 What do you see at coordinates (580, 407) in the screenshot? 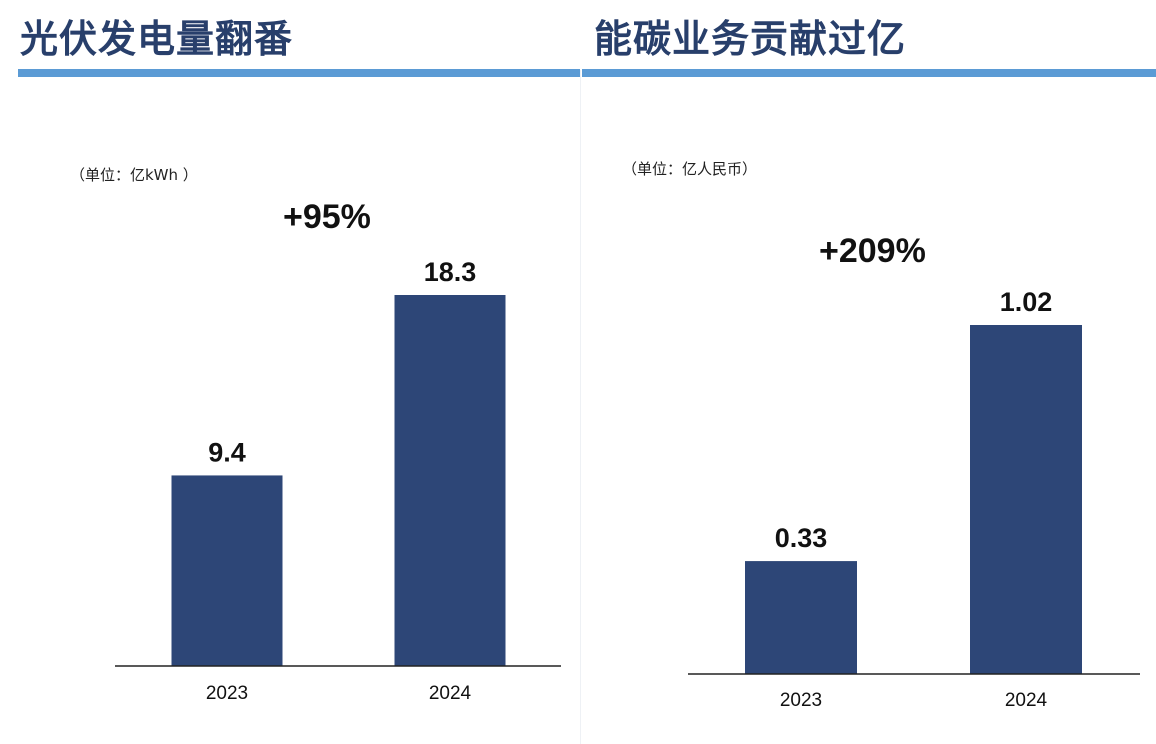
I see `panel-divider` at bounding box center [580, 407].